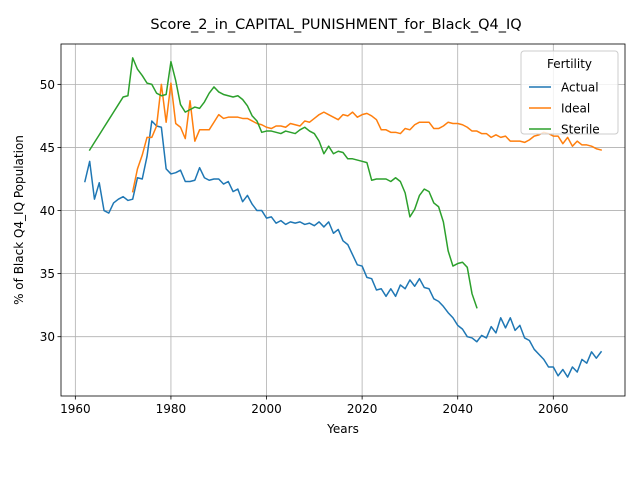 The width and height of the screenshot is (640, 480). What do you see at coordinates (47, 85) in the screenshot?
I see `y-tick-label: 50` at bounding box center [47, 85].